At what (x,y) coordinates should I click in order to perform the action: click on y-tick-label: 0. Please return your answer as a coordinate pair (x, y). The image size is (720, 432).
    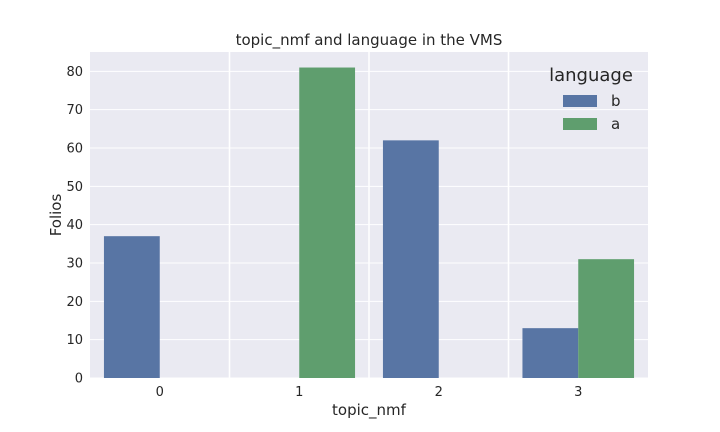
    Looking at the image, I should click on (79, 379).